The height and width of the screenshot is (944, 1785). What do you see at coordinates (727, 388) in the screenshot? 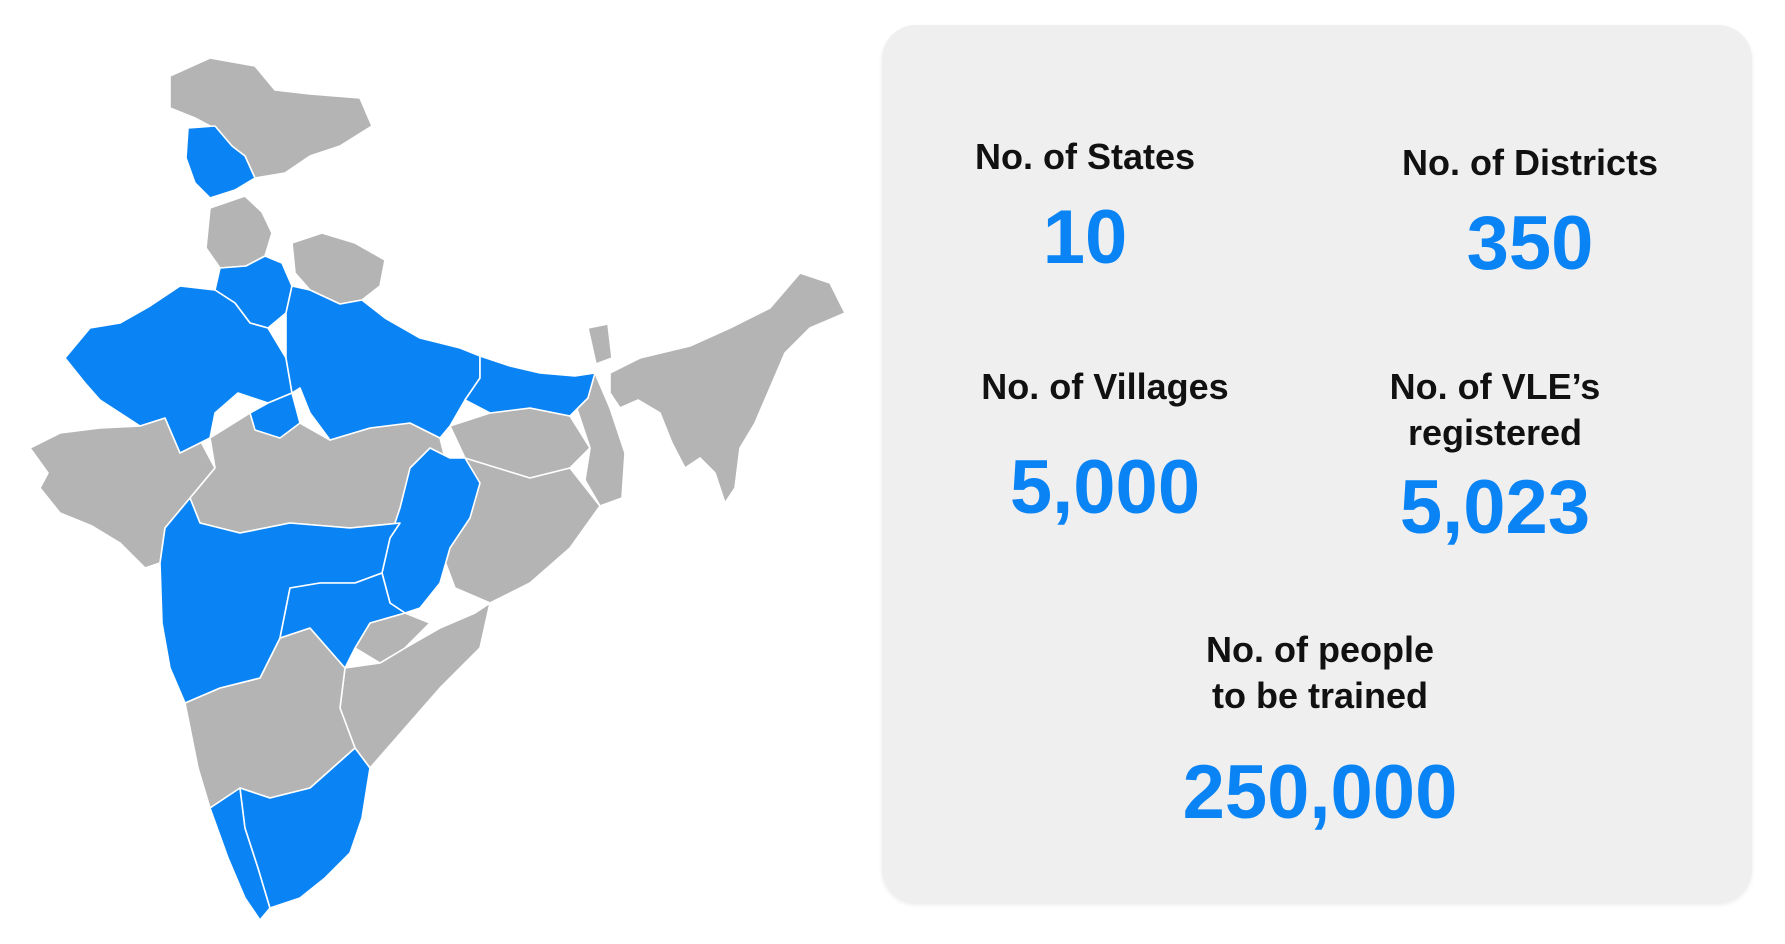
I see `state-north-east` at bounding box center [727, 388].